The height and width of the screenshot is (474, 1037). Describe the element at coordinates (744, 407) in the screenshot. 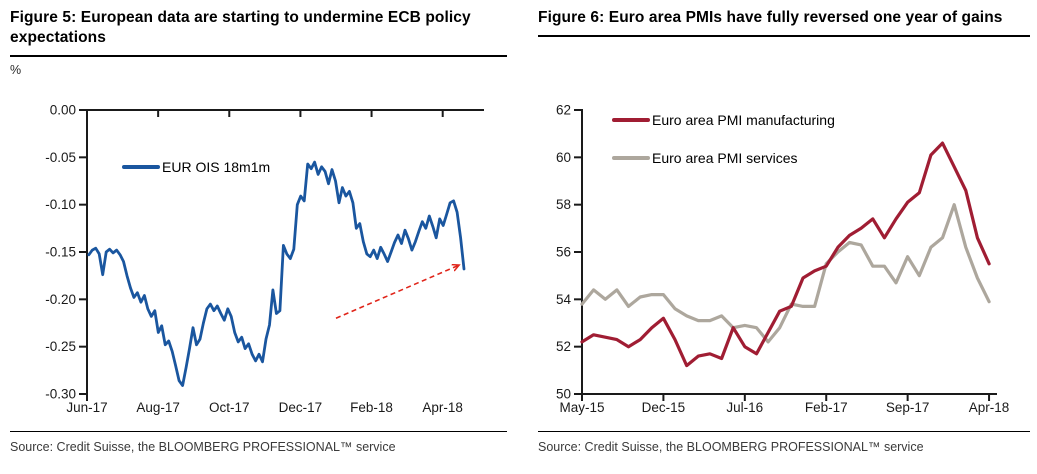

I see `svg-text: Jul-16` at that location.